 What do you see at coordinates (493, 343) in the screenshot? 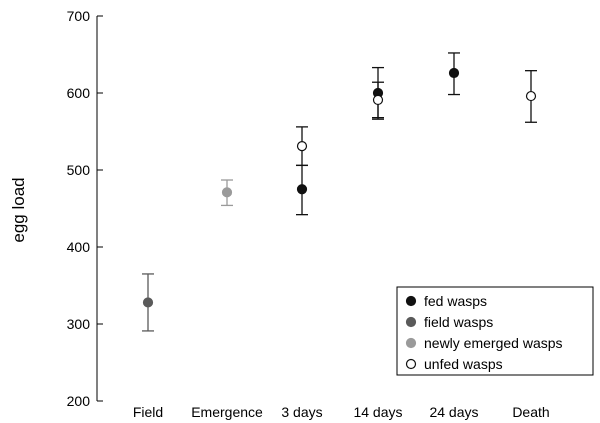
I see `legend-entry: newly emerged wasps` at bounding box center [493, 343].